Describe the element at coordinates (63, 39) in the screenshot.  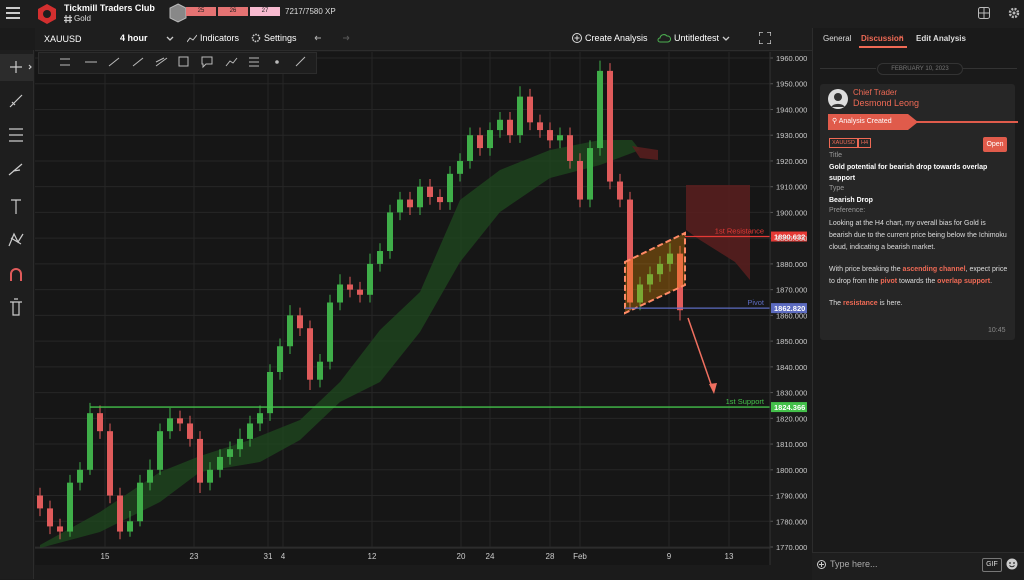
I see `symbol-select: XAUUSD` at that location.